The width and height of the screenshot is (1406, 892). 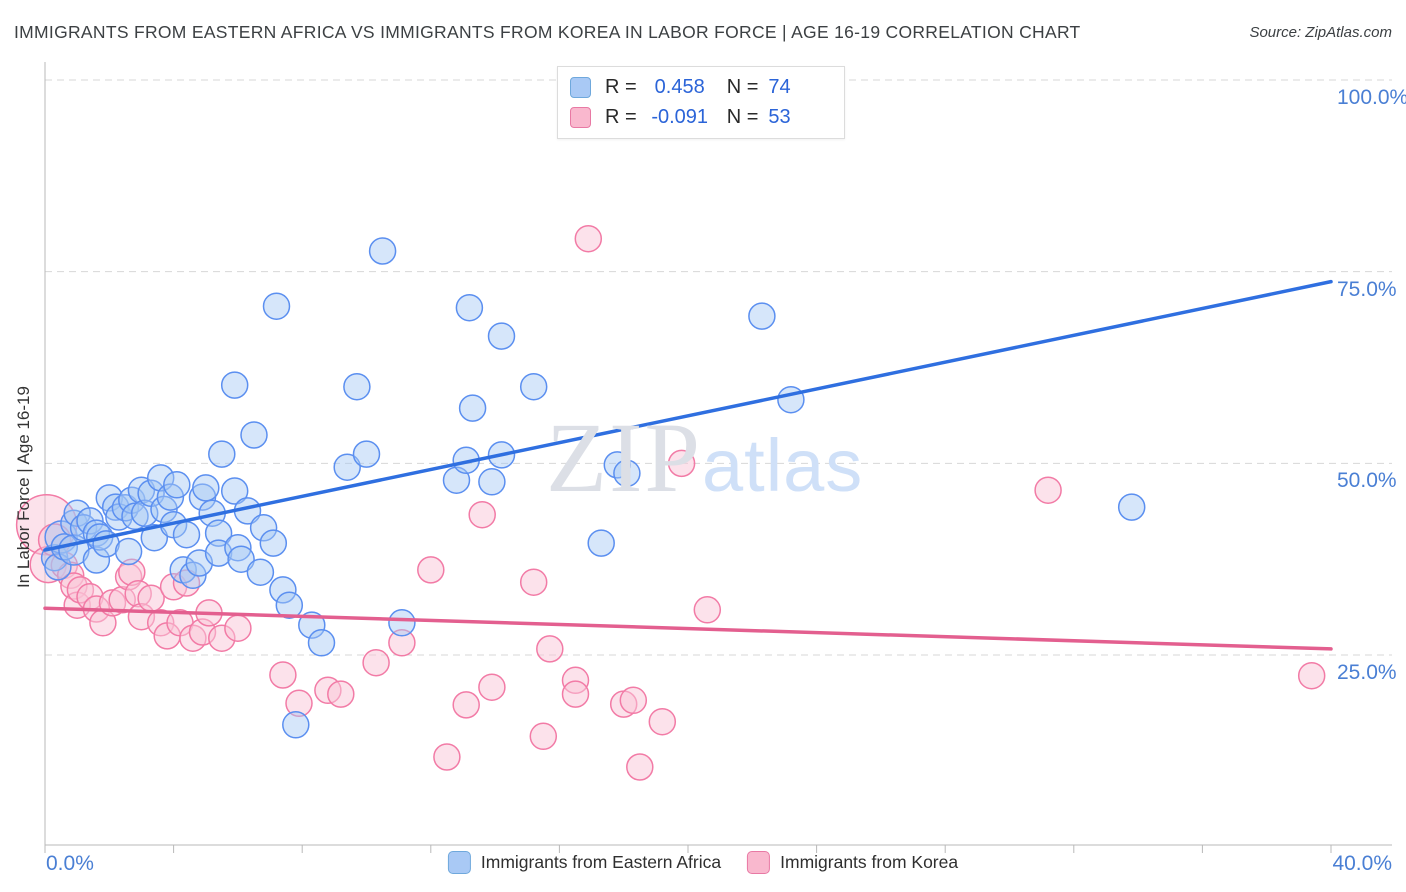 I want to click on legend-item-korea: Immigrants from Korea, so click(x=852, y=862).